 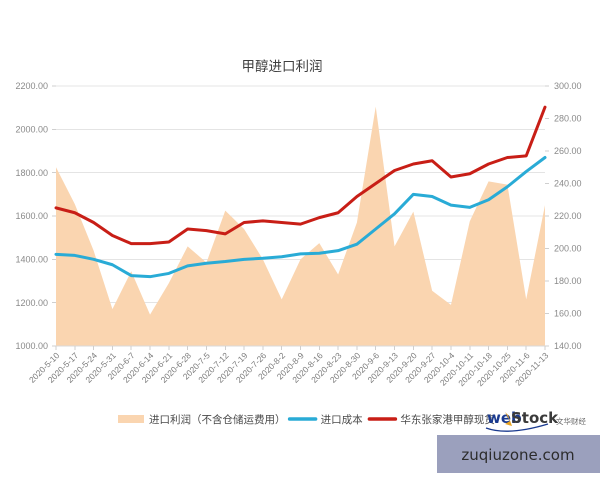 I want to click on left-axis-tick-label: 1000.00, so click(x=31, y=346).